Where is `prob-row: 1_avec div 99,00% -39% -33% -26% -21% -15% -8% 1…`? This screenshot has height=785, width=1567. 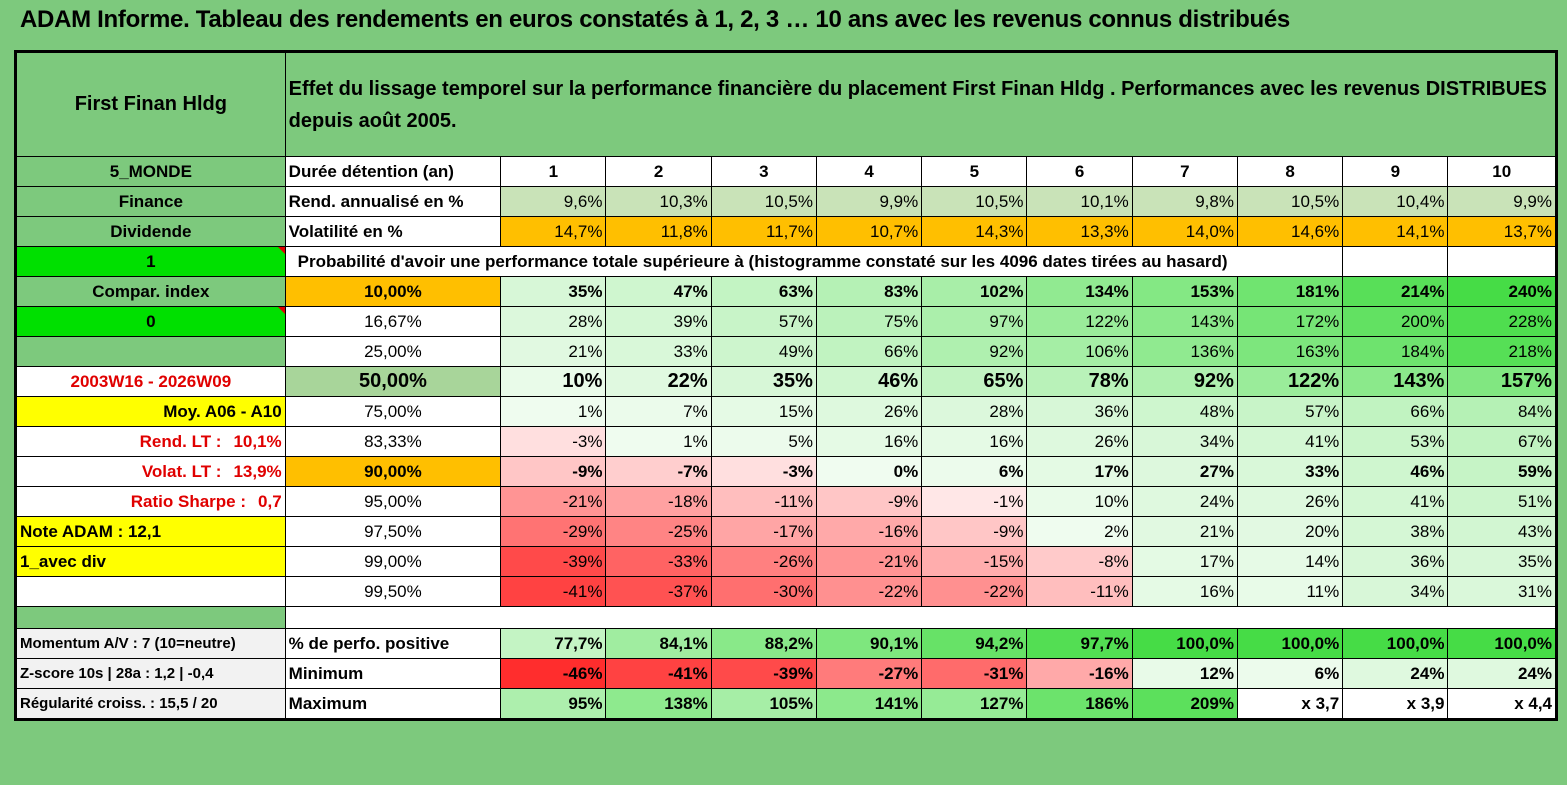 prob-row: 1_avec div 99,00% -39% -33% -26% -21% -15% -8% 1… is located at coordinates (786, 561).